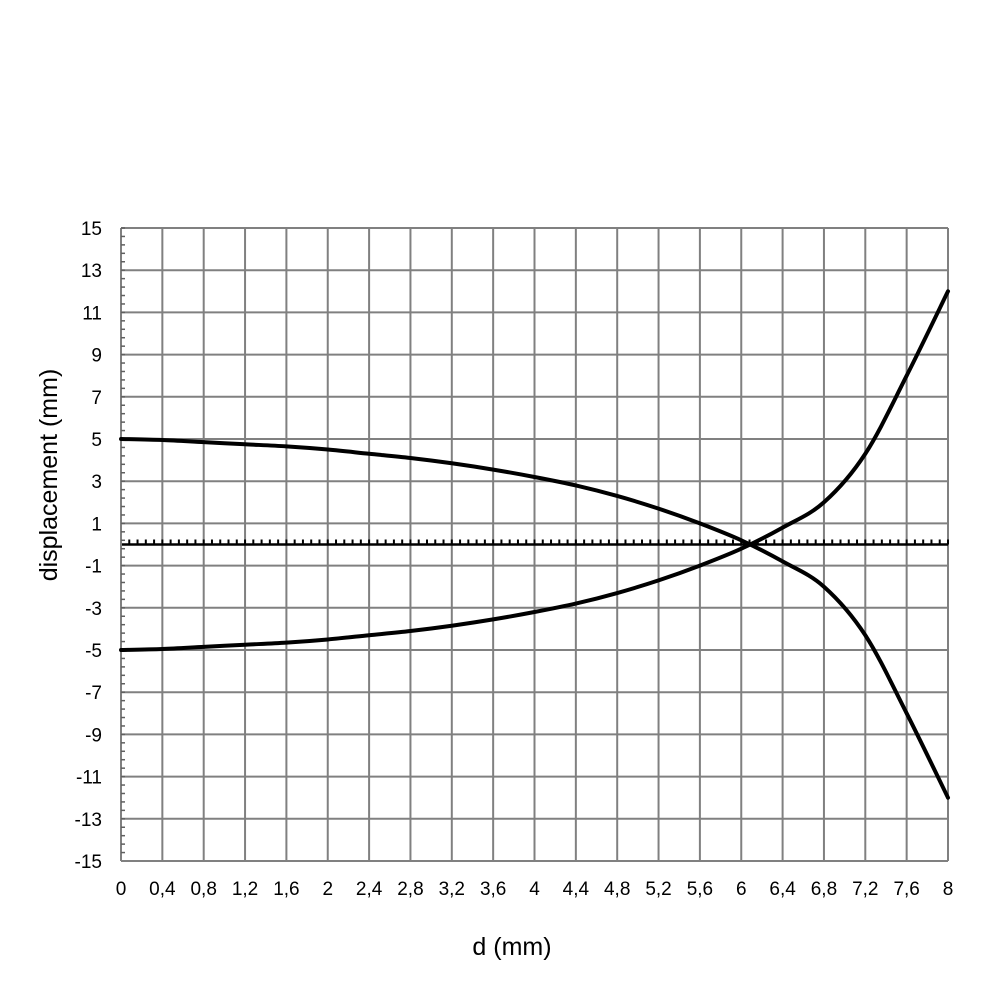 This screenshot has width=1000, height=1000. What do you see at coordinates (96, 440) in the screenshot?
I see `y-tick-label: 5` at bounding box center [96, 440].